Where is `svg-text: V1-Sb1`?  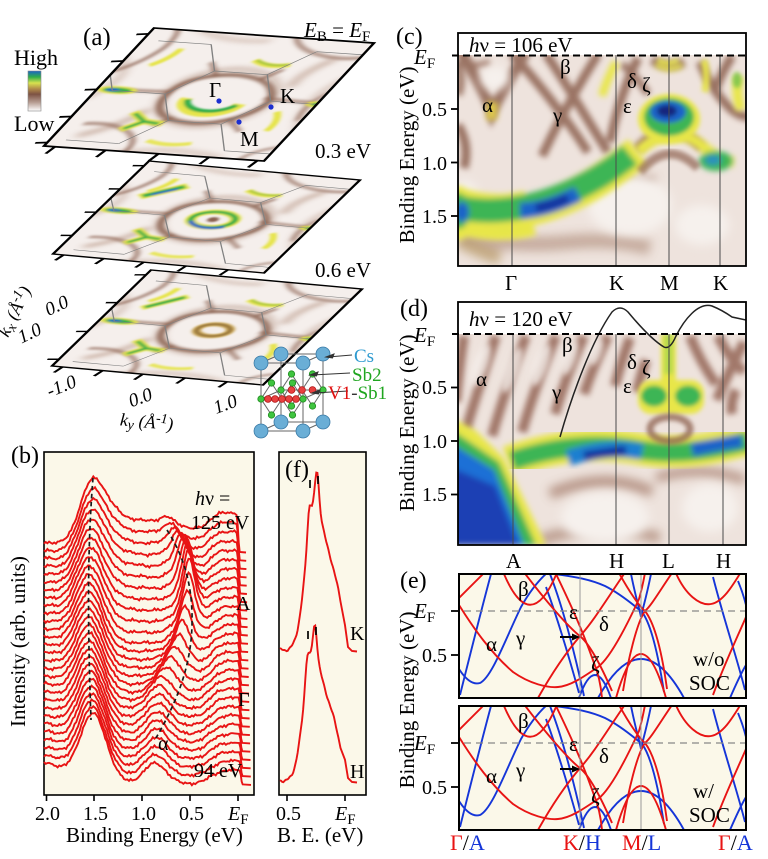
svg-text: V1-Sb1 is located at coordinates (357, 393).